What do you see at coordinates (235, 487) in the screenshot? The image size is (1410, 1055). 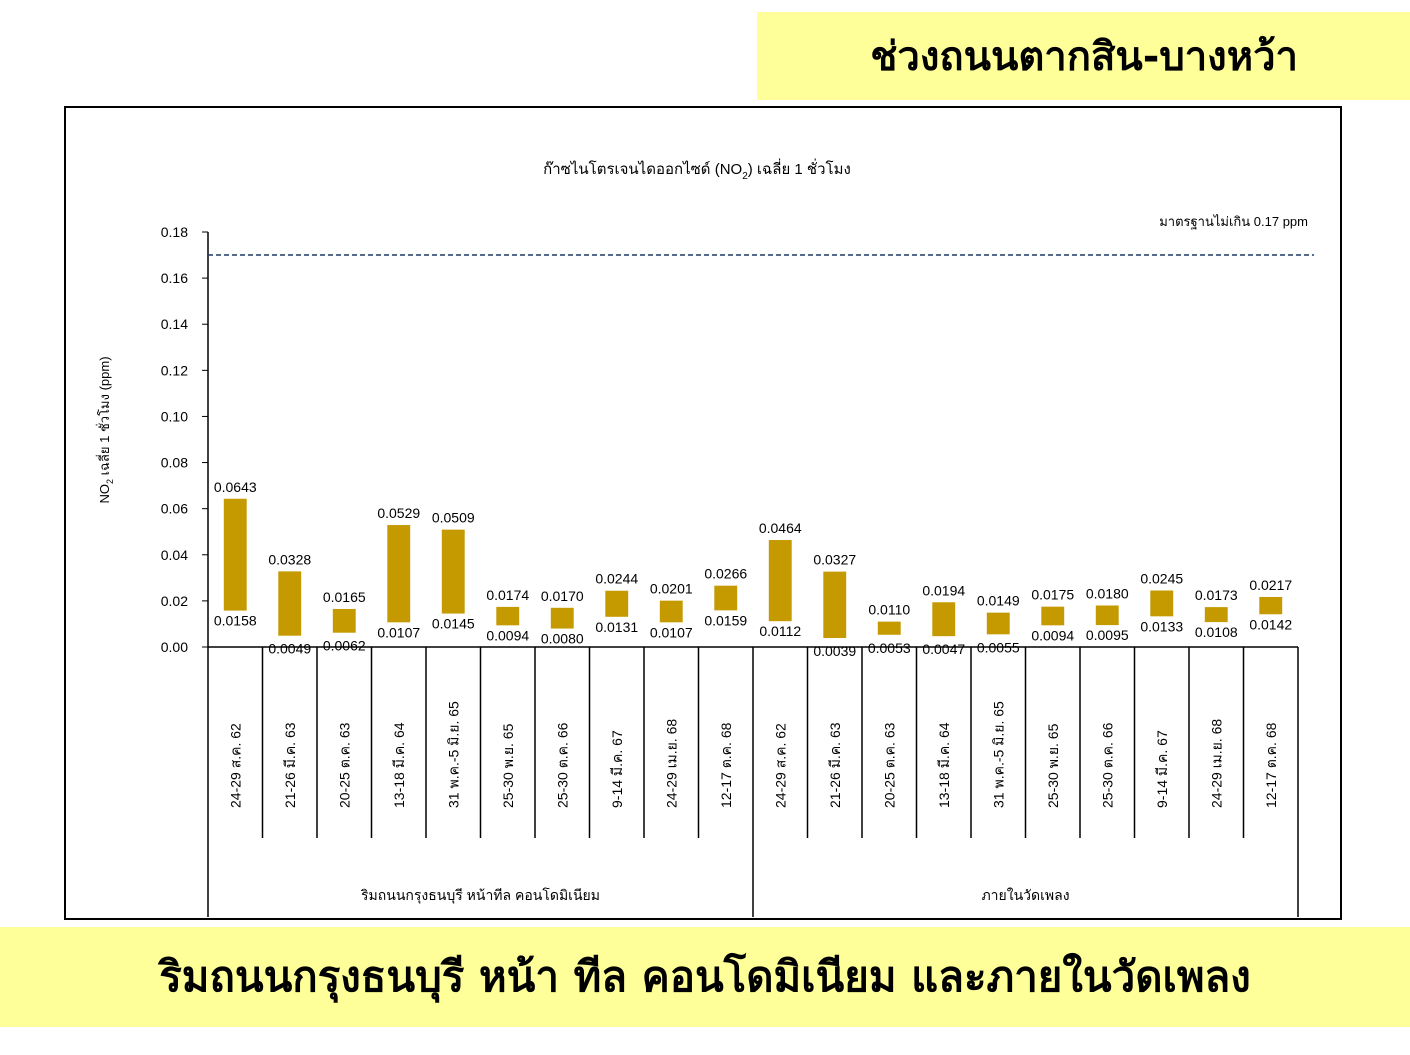 I see `bar-max-label: 0.0643` at bounding box center [235, 487].